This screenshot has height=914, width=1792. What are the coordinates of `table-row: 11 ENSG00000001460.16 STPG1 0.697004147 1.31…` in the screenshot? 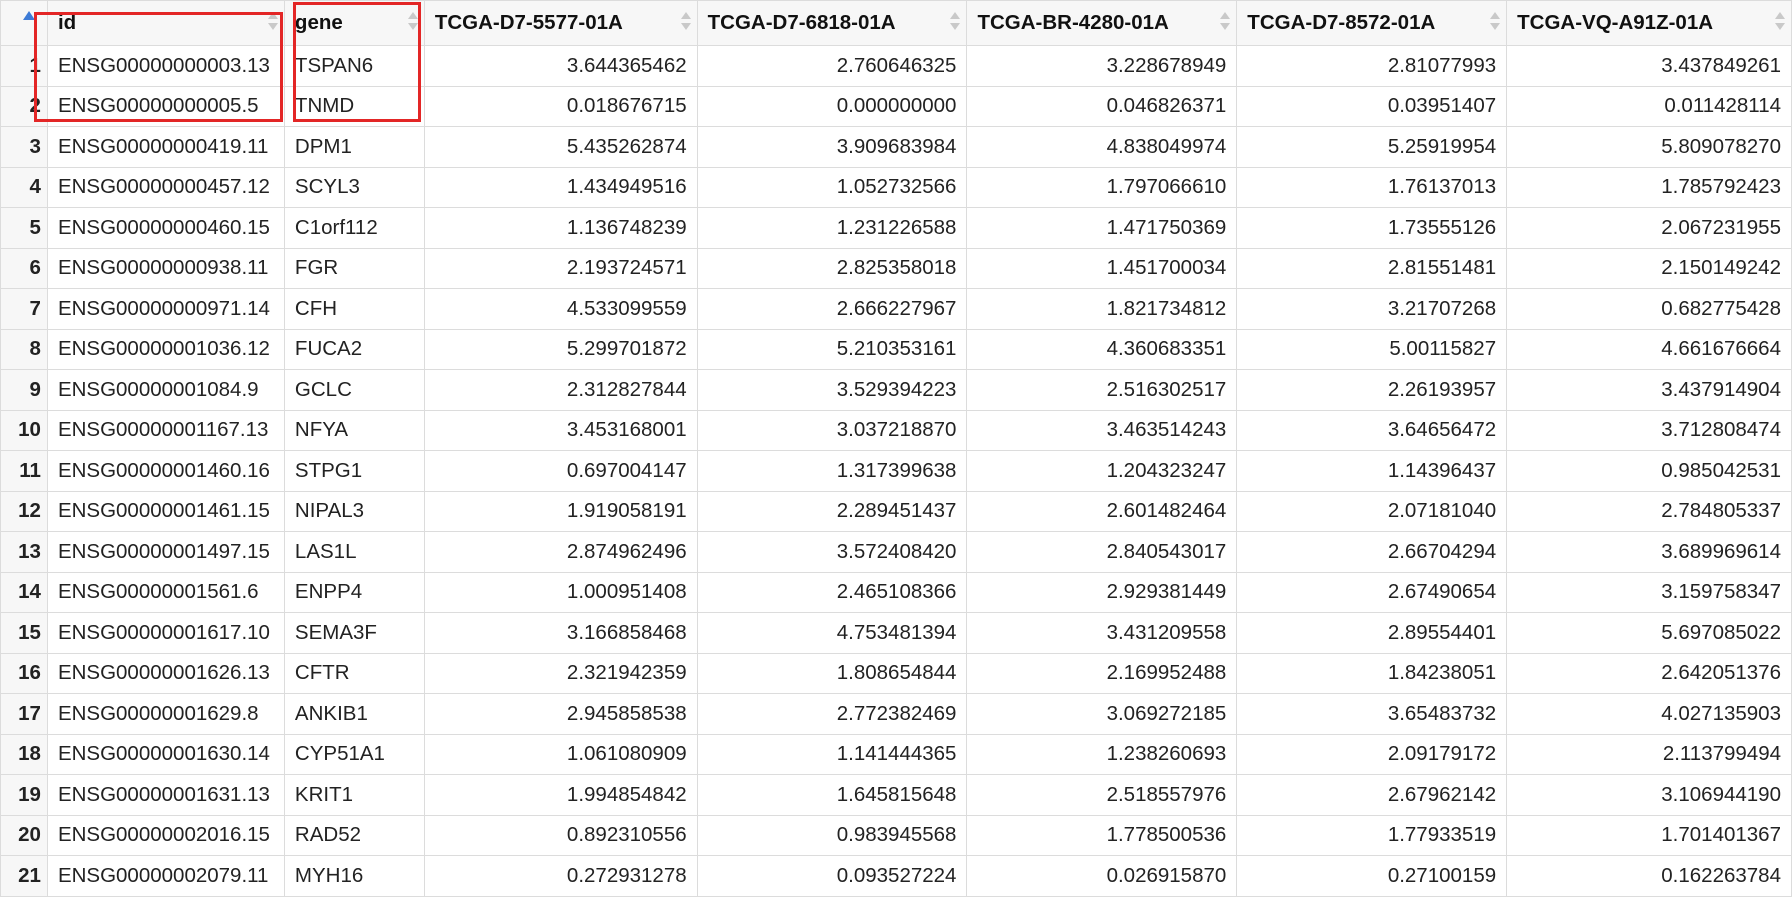 It's located at (896, 471).